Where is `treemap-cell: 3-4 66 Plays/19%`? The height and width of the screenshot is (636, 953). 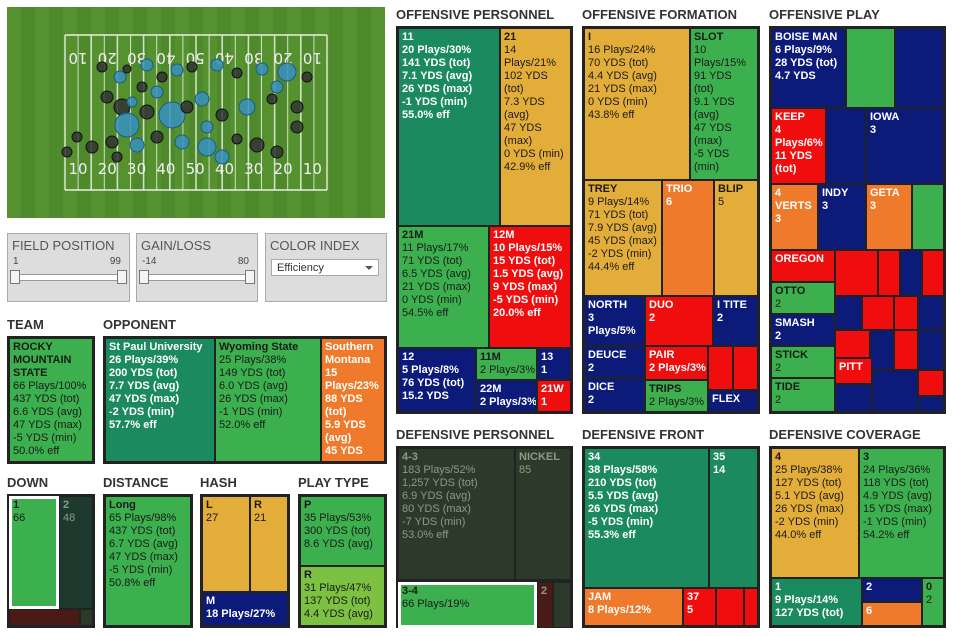 treemap-cell: 3-4 66 Plays/19% is located at coordinates (467, 605).